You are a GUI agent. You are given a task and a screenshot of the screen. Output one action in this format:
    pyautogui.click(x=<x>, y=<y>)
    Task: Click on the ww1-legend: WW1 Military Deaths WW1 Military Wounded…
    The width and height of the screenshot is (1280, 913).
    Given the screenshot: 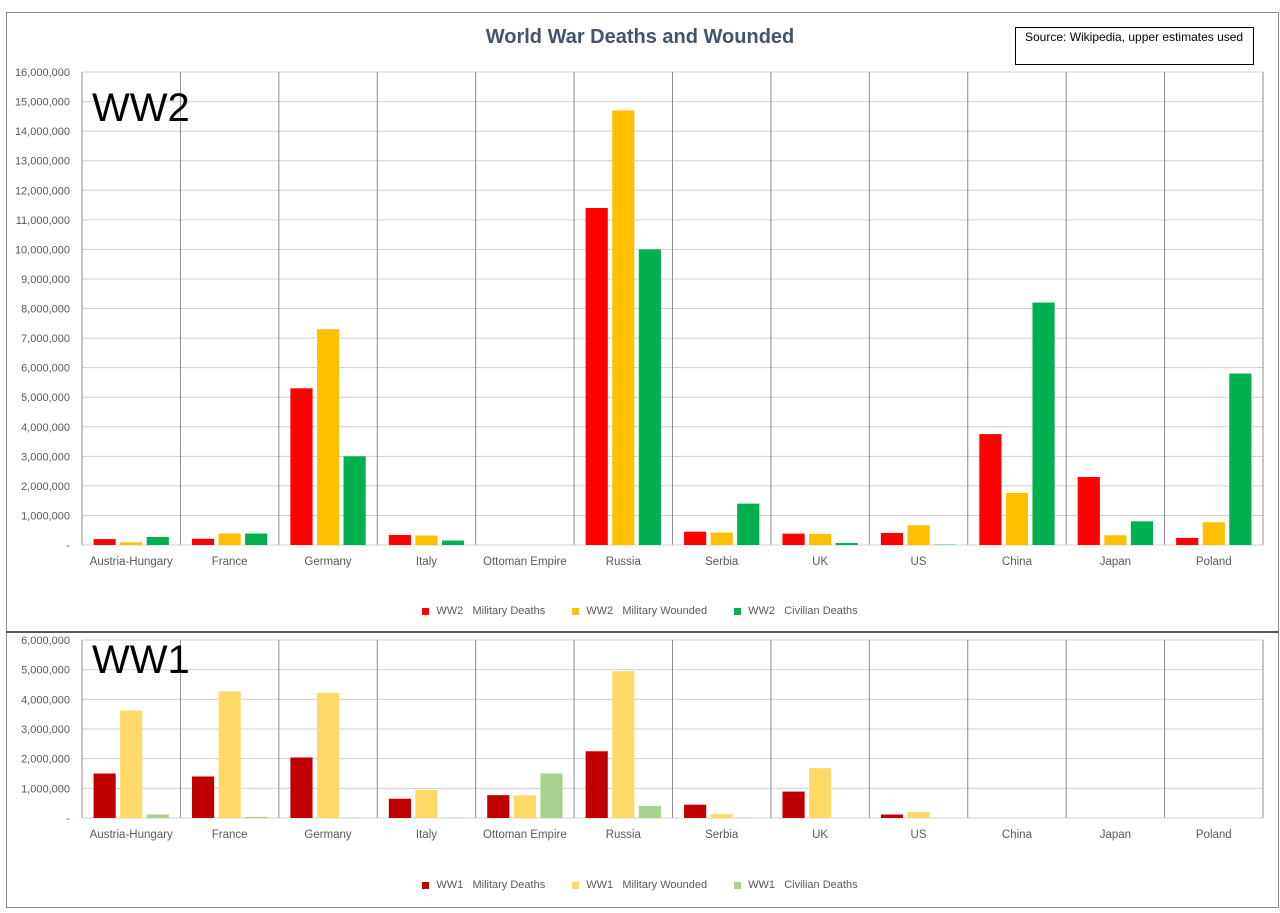 What is the action you would take?
    pyautogui.click(x=640, y=885)
    